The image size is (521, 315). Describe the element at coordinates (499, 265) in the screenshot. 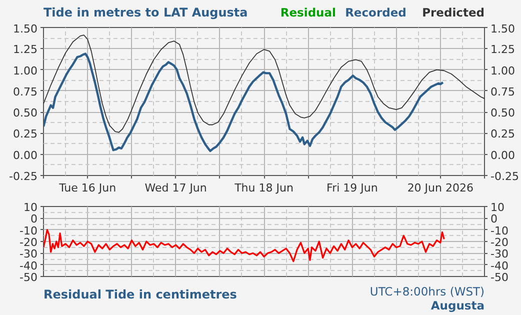

I see `y2-tick-label: -40` at that location.